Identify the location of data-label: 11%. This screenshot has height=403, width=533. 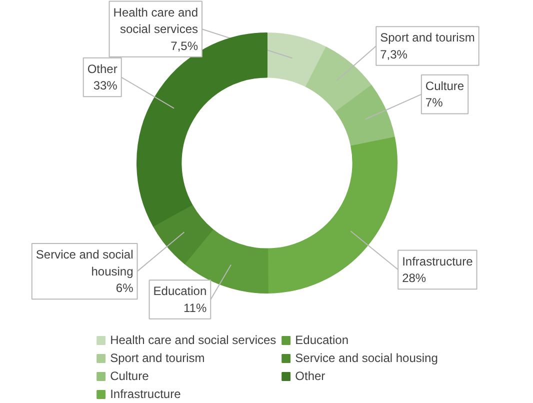
(195, 307).